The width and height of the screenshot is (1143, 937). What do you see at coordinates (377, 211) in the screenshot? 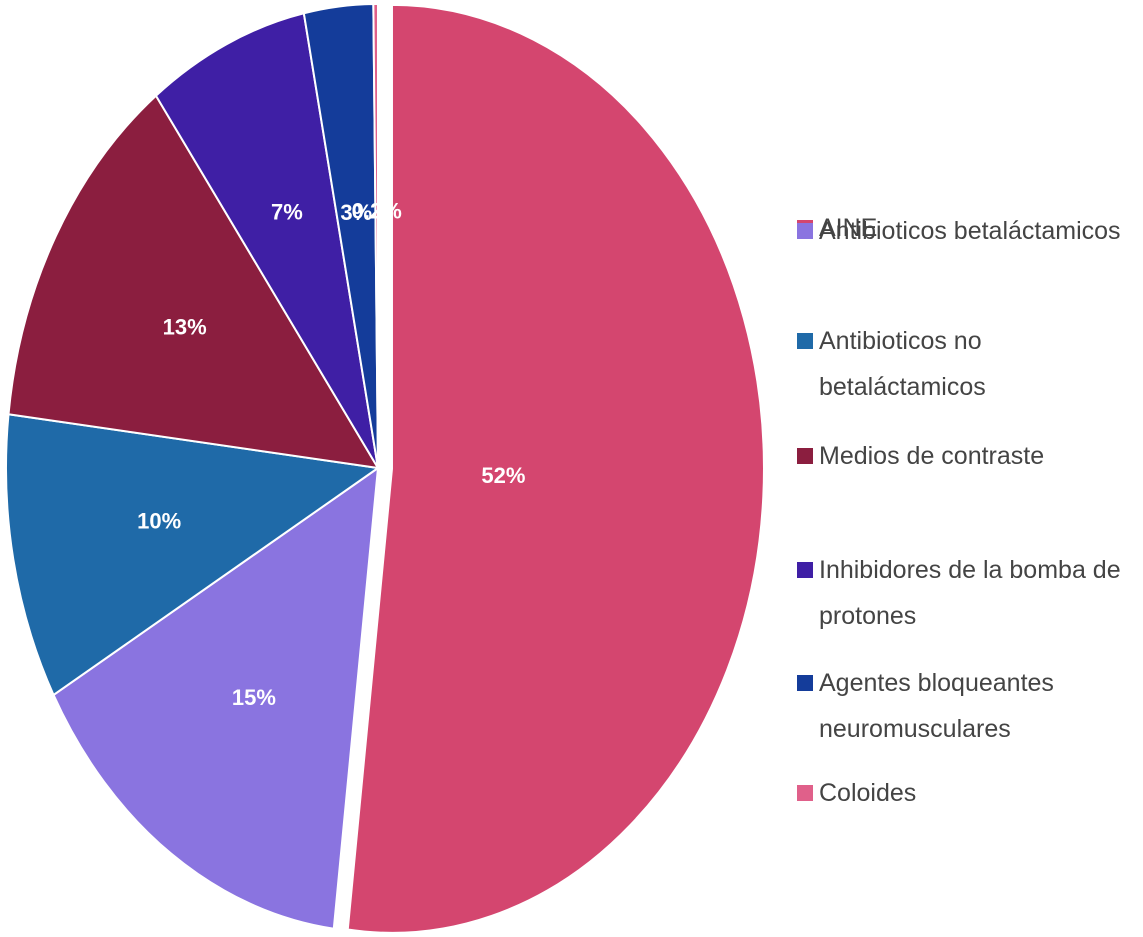
I see `data-label: 0.2%` at bounding box center [377, 211].